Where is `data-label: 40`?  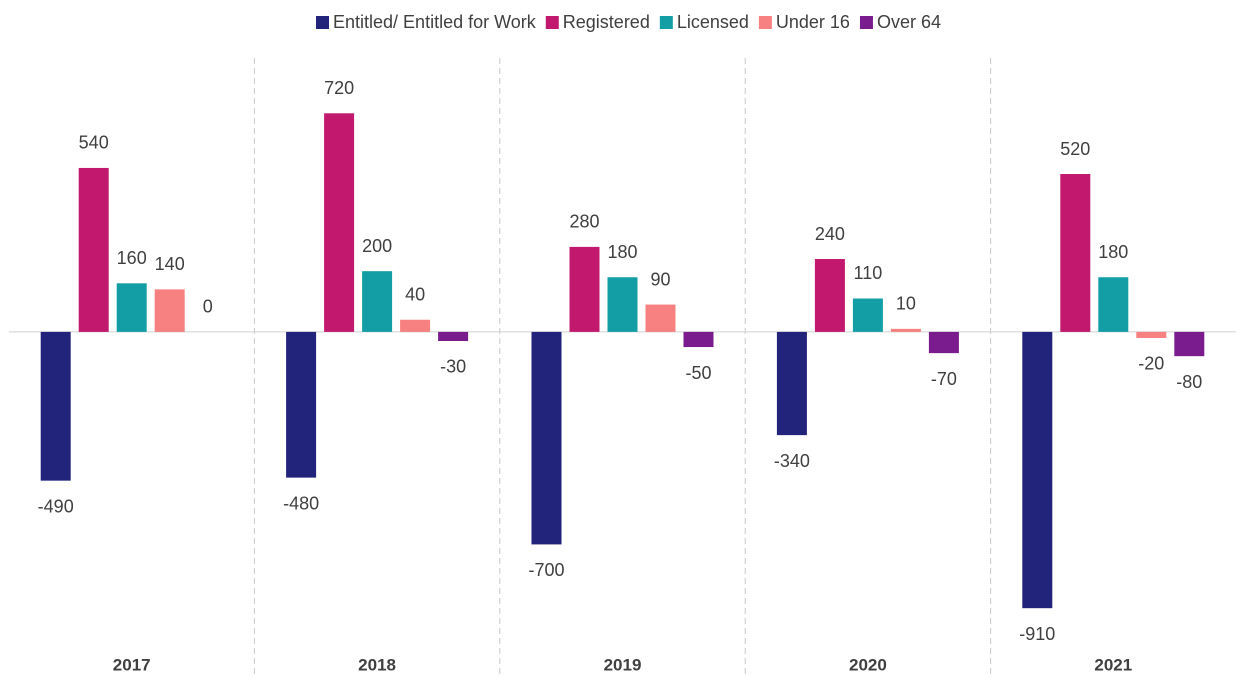 data-label: 40 is located at coordinates (415, 294).